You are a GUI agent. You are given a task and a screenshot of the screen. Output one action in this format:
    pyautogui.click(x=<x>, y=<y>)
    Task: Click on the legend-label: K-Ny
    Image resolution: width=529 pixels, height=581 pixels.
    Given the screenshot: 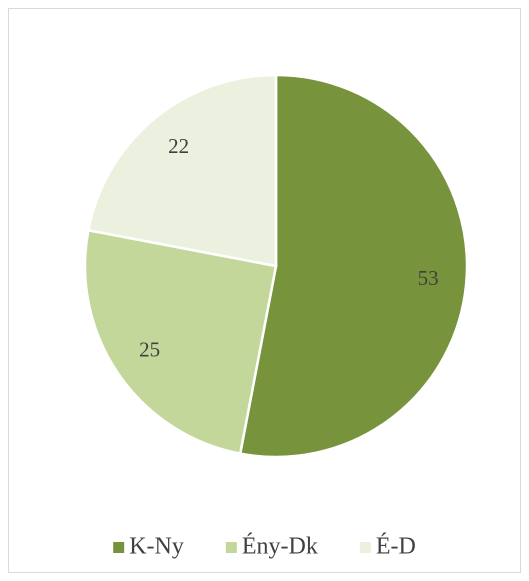 What is the action you would take?
    pyautogui.click(x=156, y=547)
    